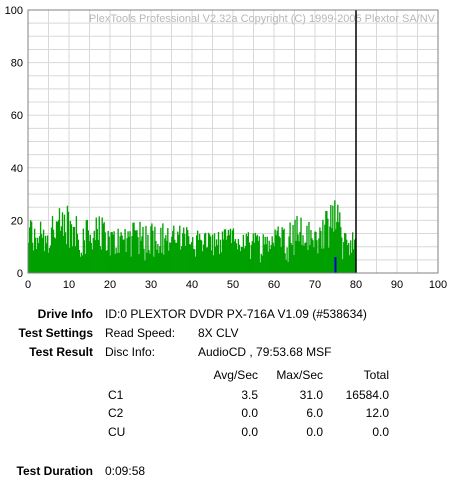 The height and width of the screenshot is (481, 453). What do you see at coordinates (192, 236) in the screenshot?
I see `c1-bars` at bounding box center [192, 236].